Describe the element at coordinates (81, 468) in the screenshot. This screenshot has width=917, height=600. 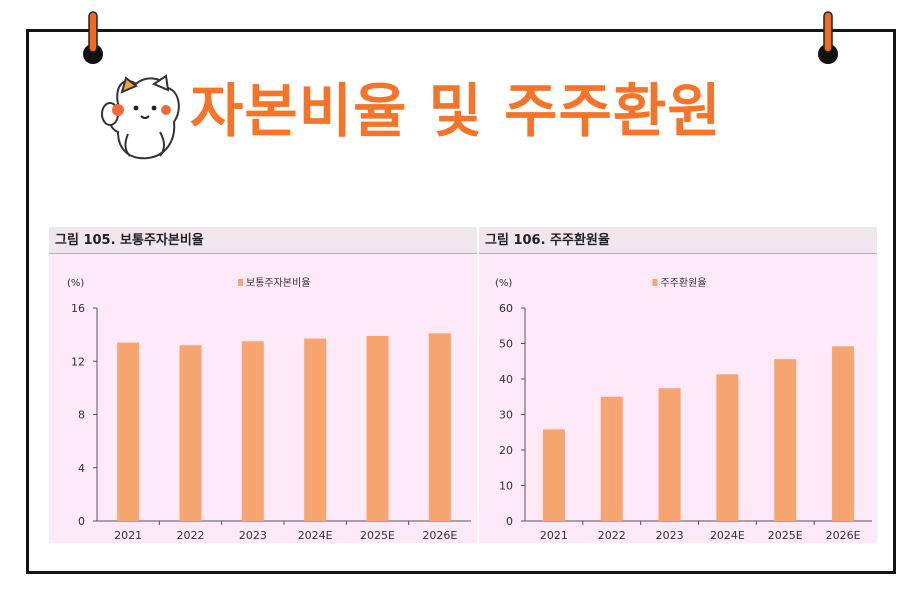
I see `y-tick-label: 4` at that location.